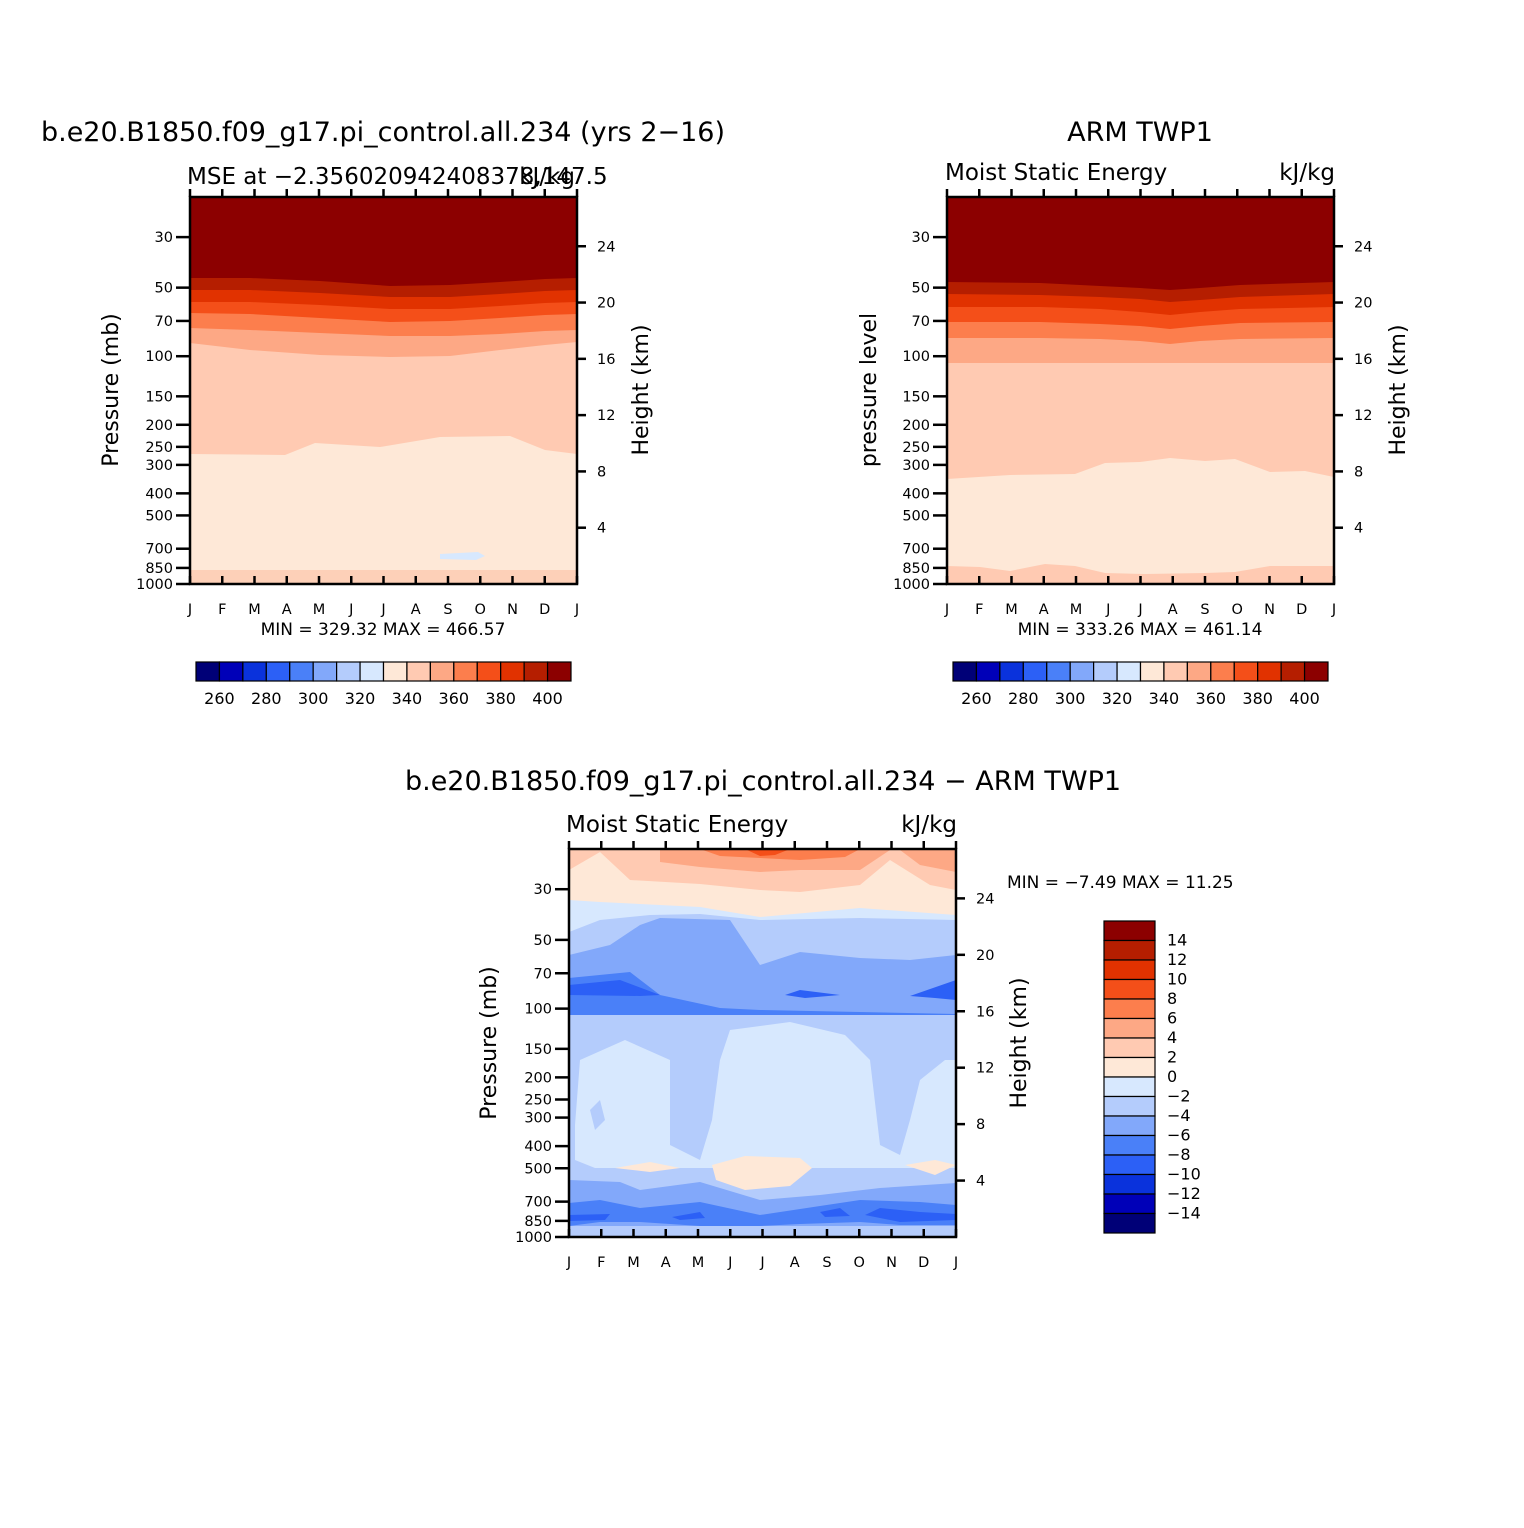 The image size is (1524, 1528). I want to click on height-tick-label: 12, so click(1363, 416).